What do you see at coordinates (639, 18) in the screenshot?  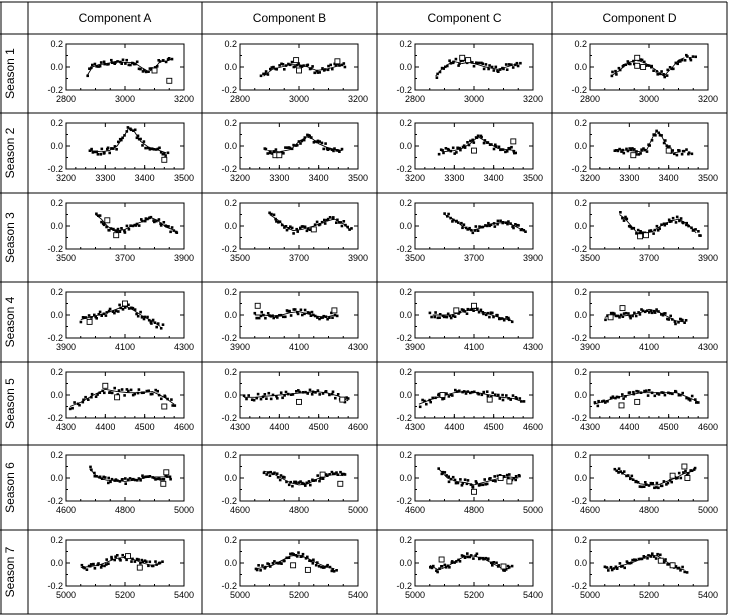 I see `column-header: Component D` at bounding box center [639, 18].